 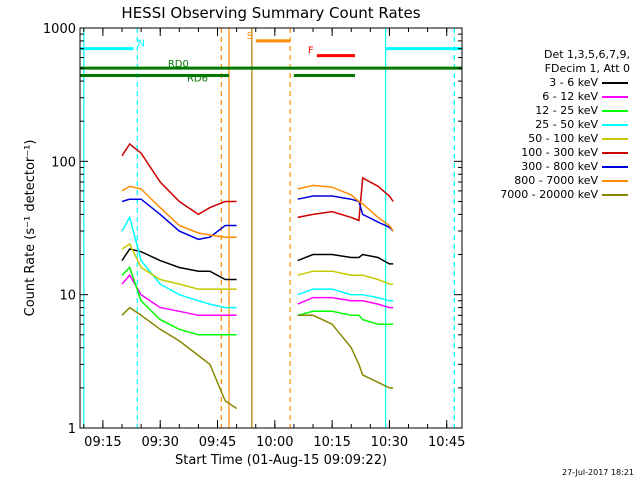 What do you see at coordinates (570, 96) in the screenshot?
I see `legend-label-1: 6 - 12 keV` at bounding box center [570, 96].